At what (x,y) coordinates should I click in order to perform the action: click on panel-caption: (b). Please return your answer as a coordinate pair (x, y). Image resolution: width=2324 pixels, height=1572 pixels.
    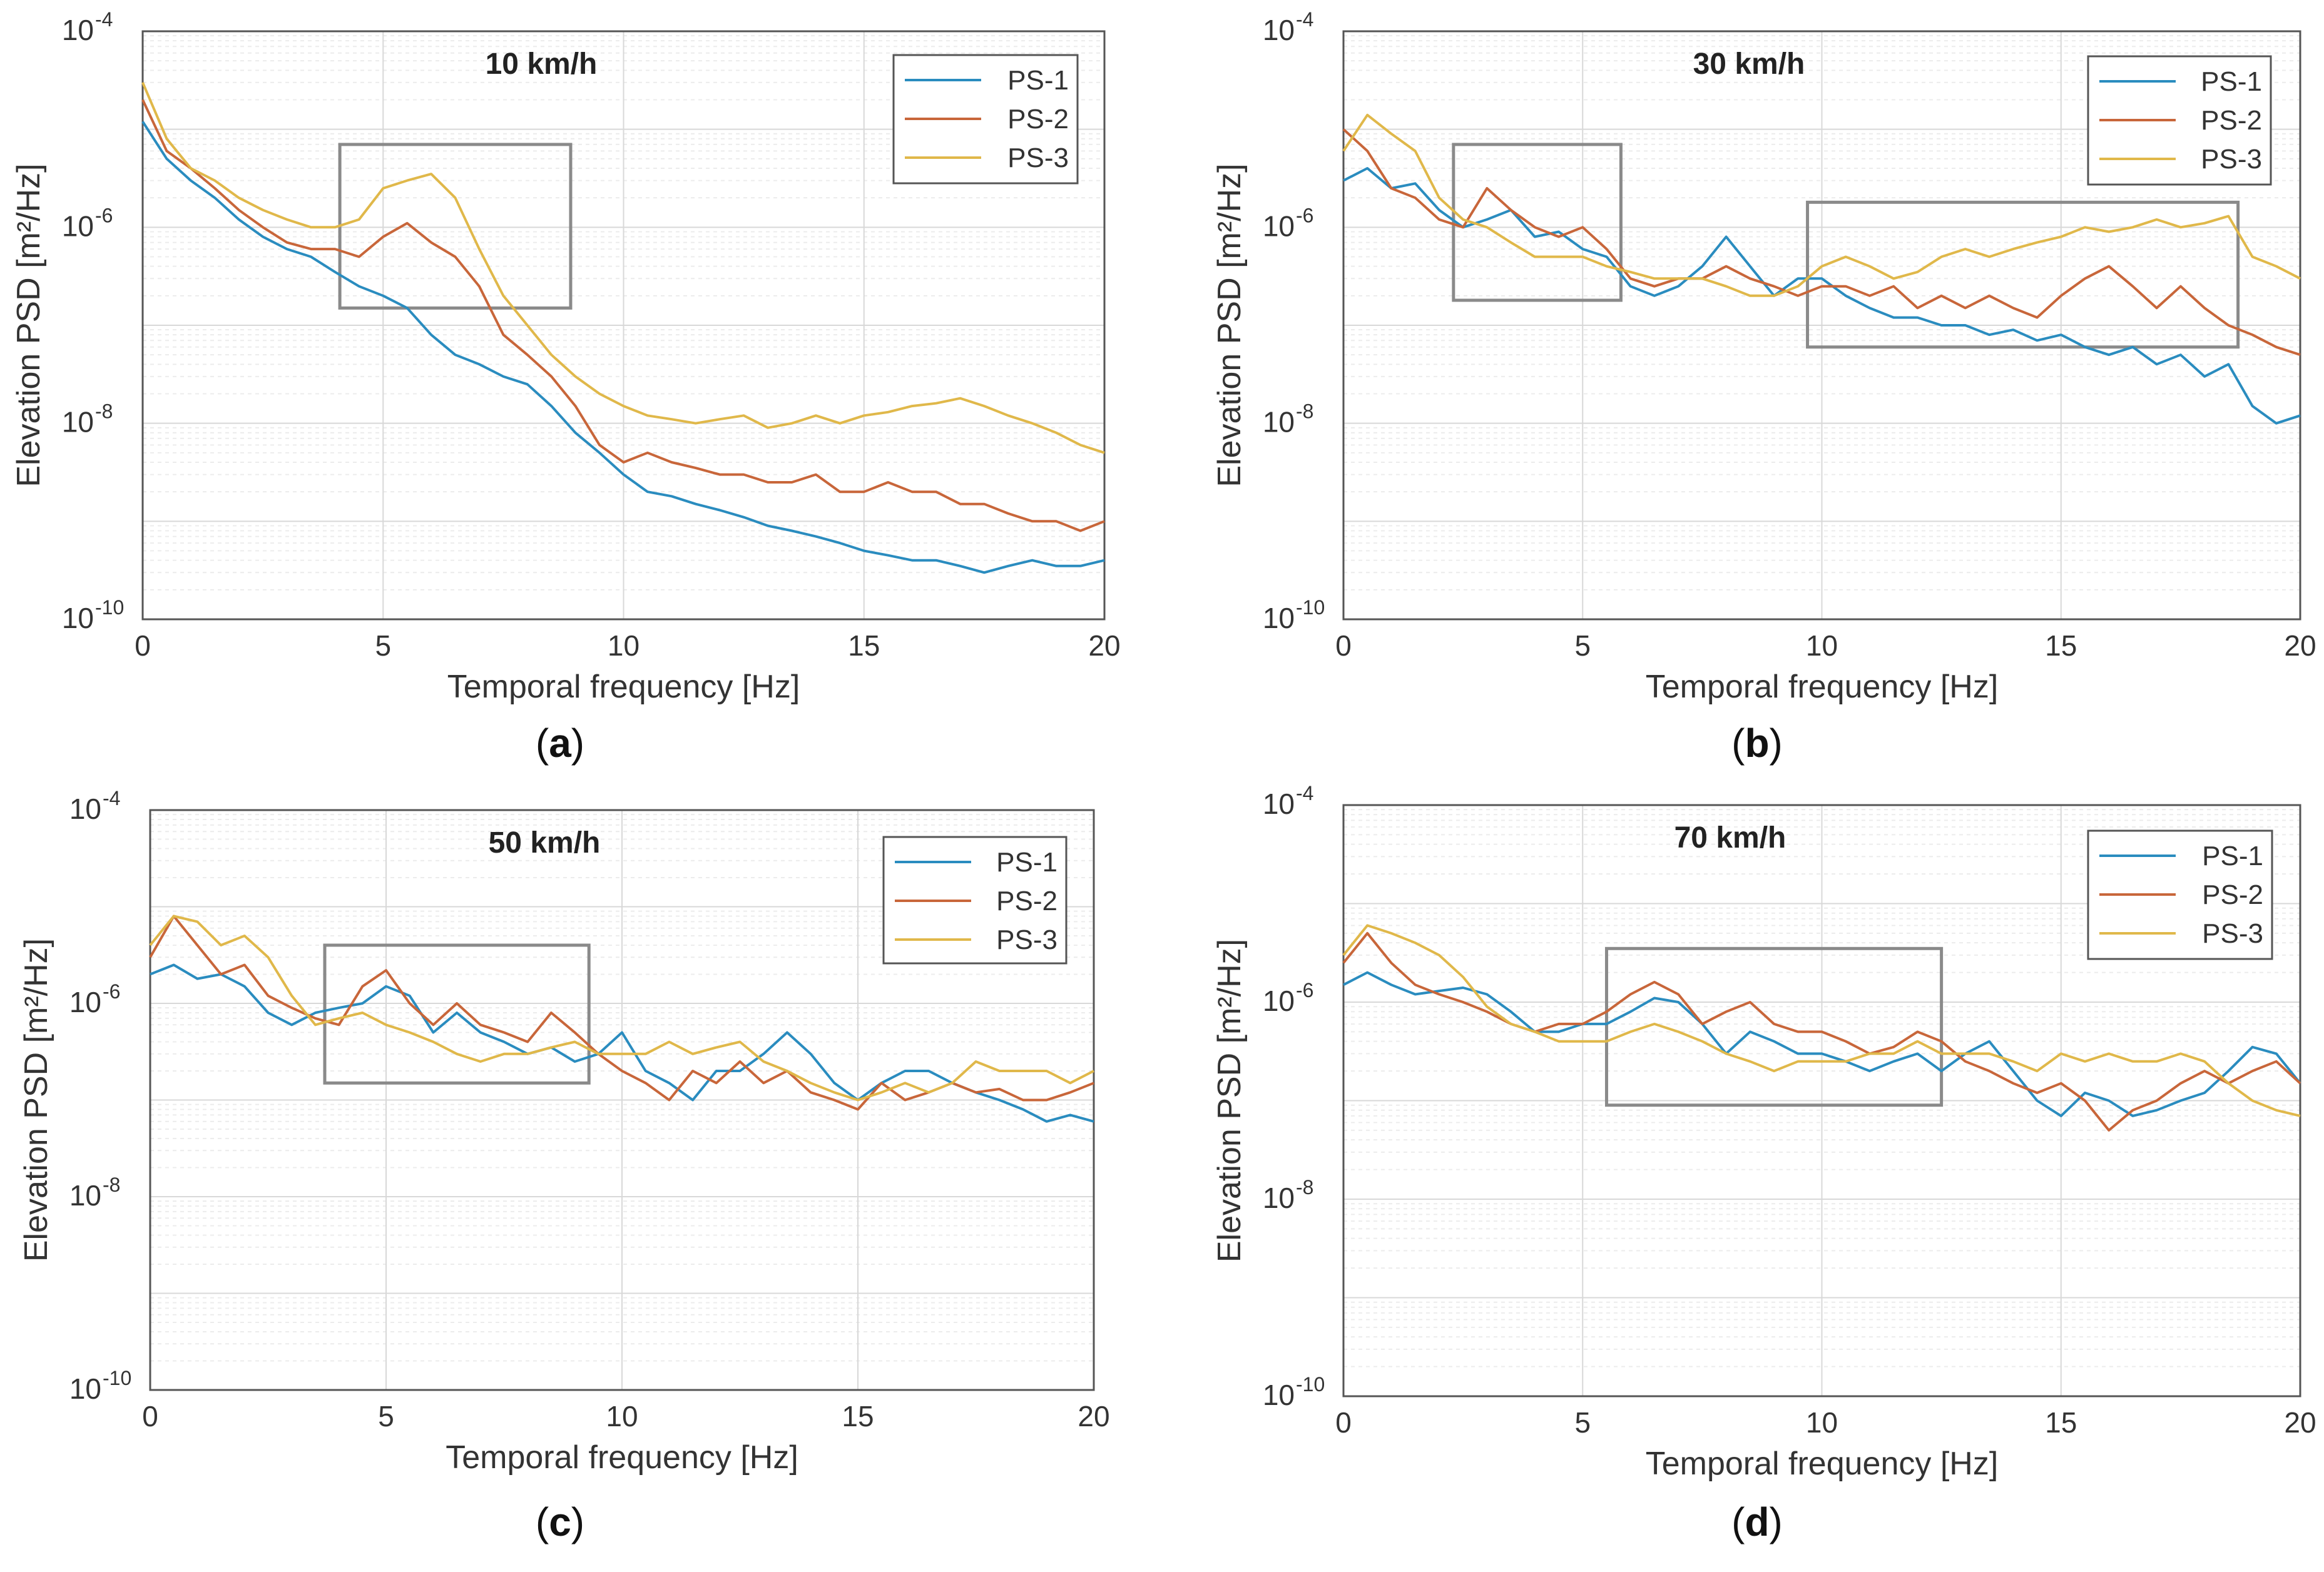
    Looking at the image, I should click on (1757, 743).